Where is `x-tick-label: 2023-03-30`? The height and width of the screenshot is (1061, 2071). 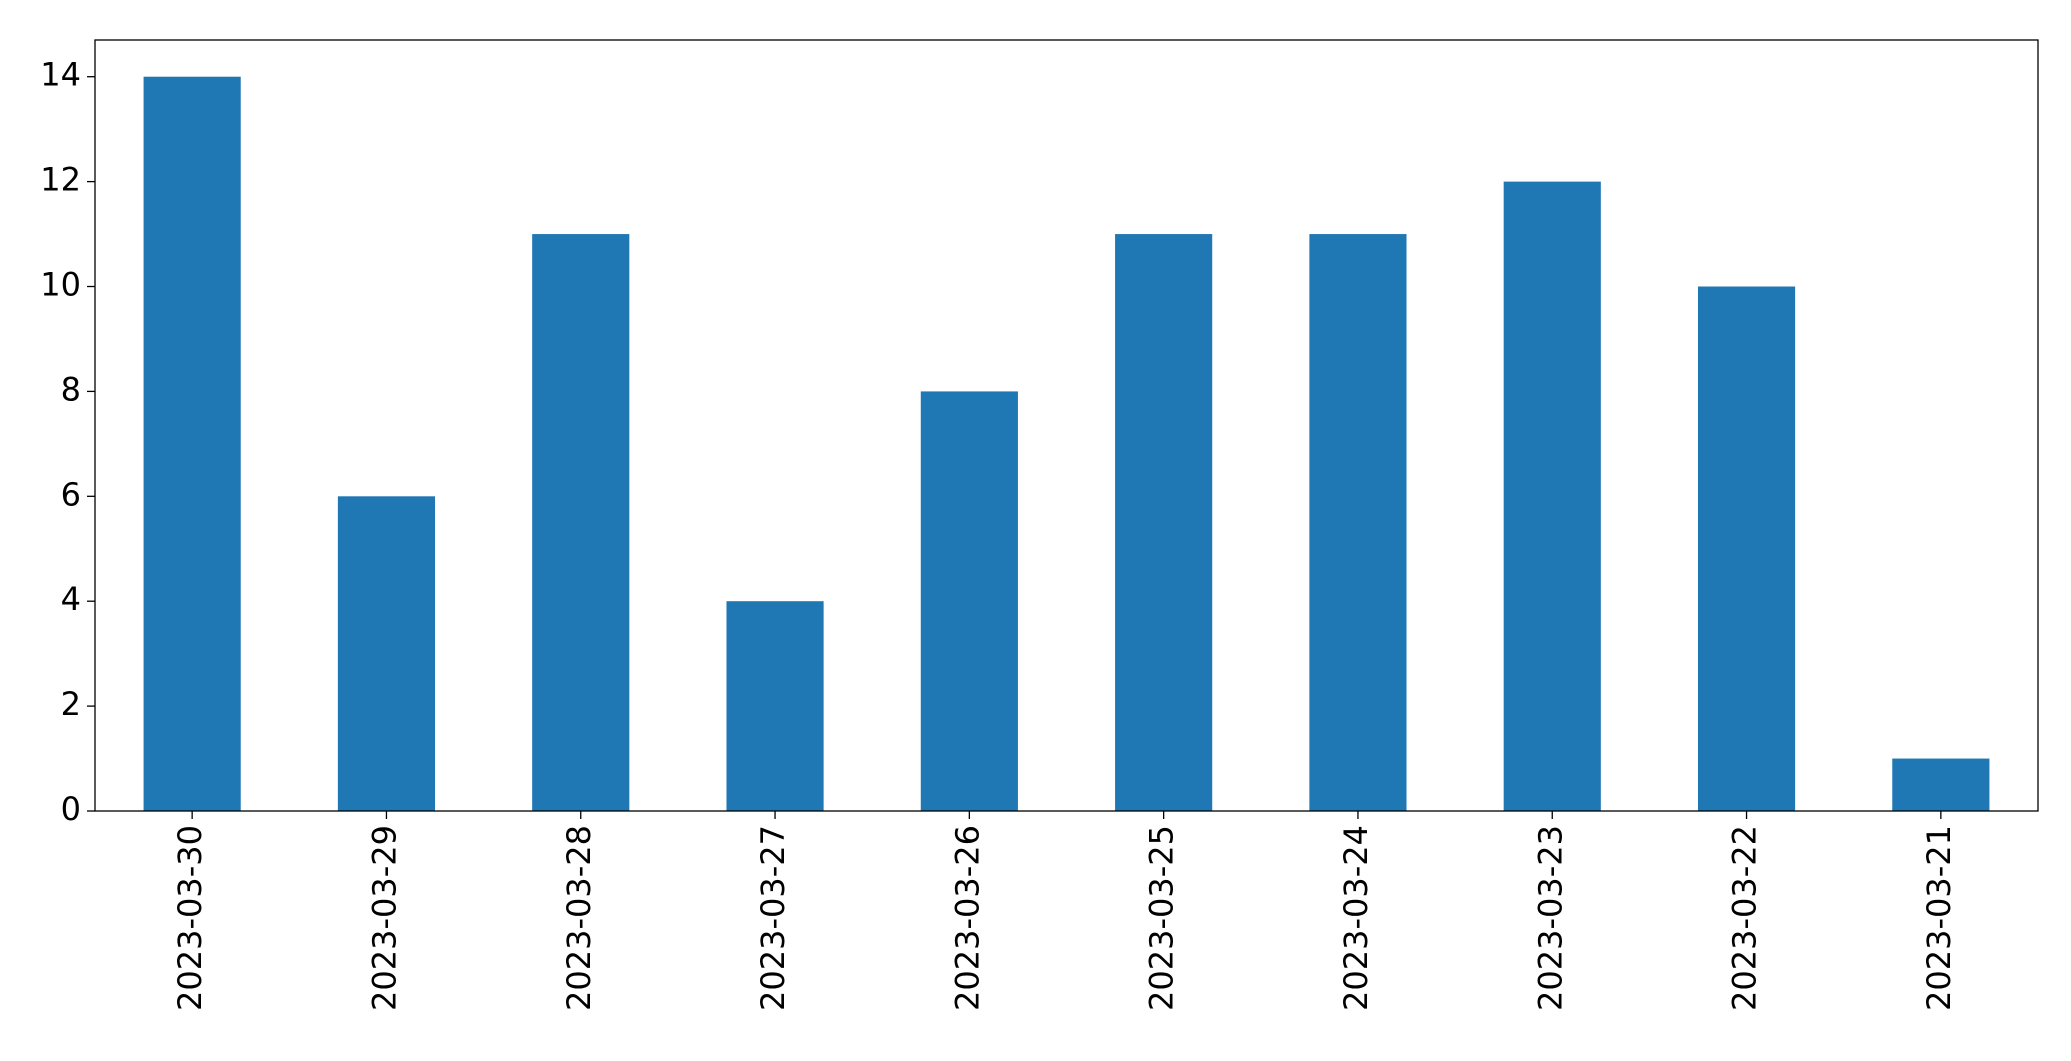
x-tick-label: 2023-03-30 is located at coordinates (190, 918).